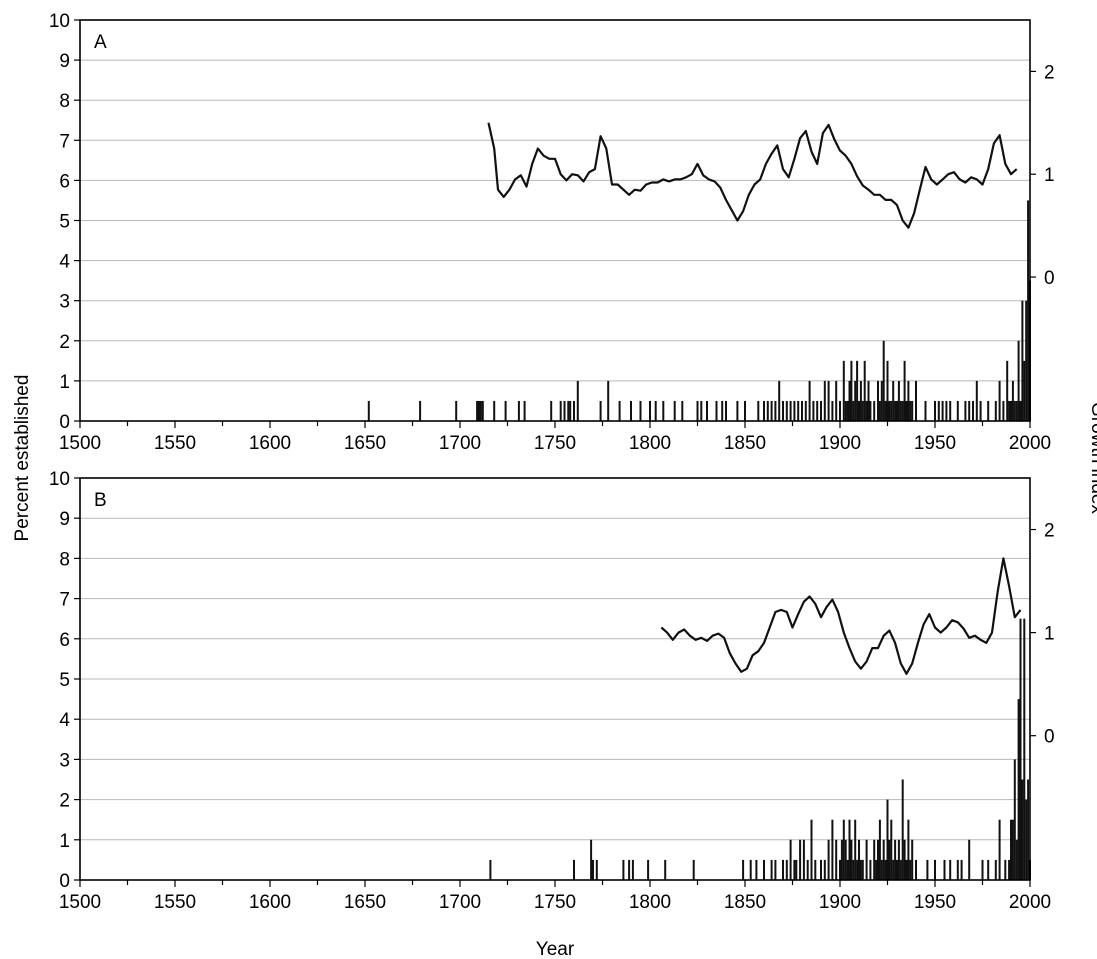  What do you see at coordinates (59, 479) in the screenshot?
I see `y-tick-label-left-b-10: 10` at bounding box center [59, 479].